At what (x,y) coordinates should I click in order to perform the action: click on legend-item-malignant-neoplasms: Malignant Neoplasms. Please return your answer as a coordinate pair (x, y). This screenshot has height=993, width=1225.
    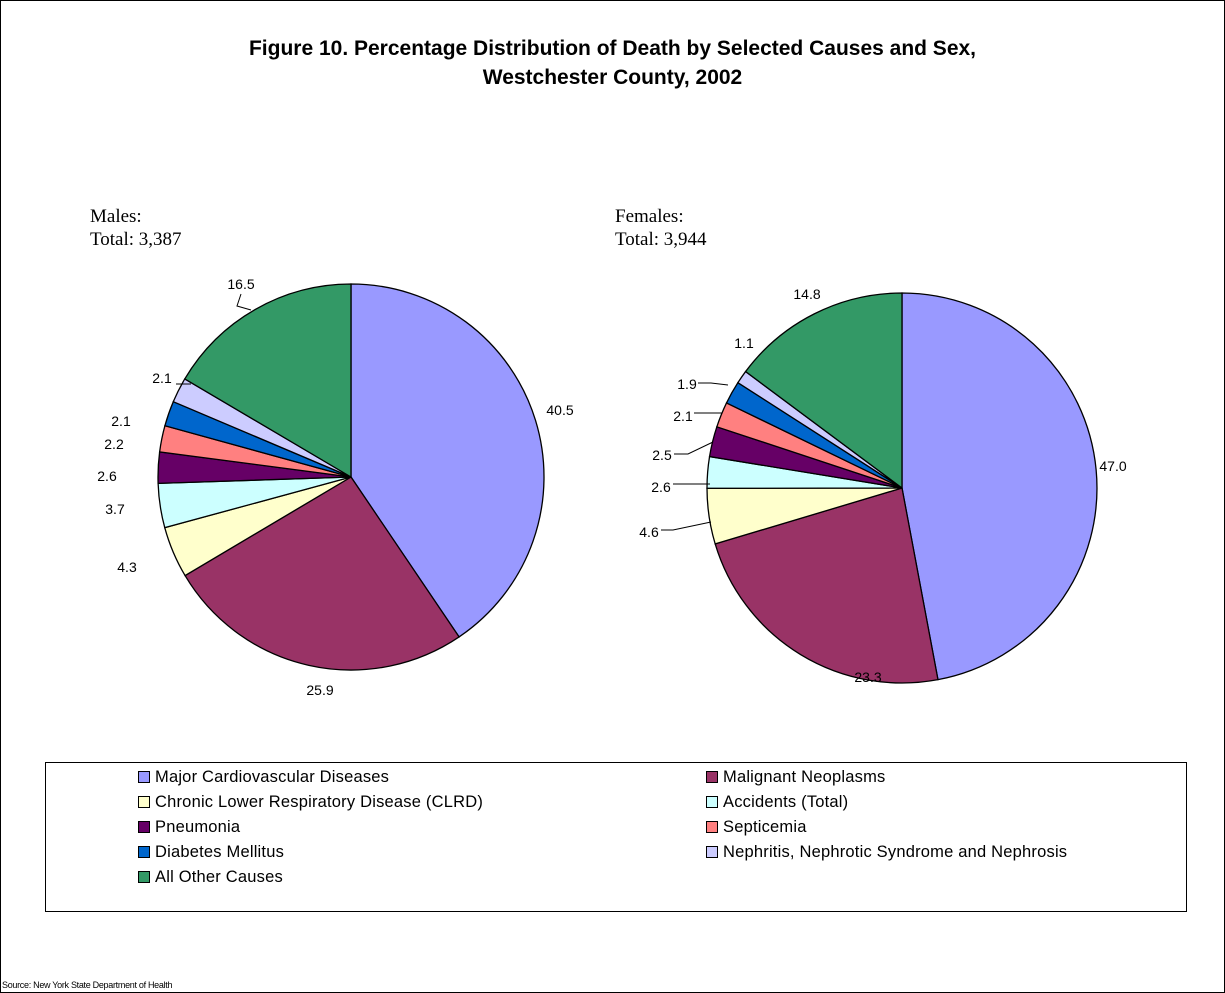
    Looking at the image, I should click on (795, 777).